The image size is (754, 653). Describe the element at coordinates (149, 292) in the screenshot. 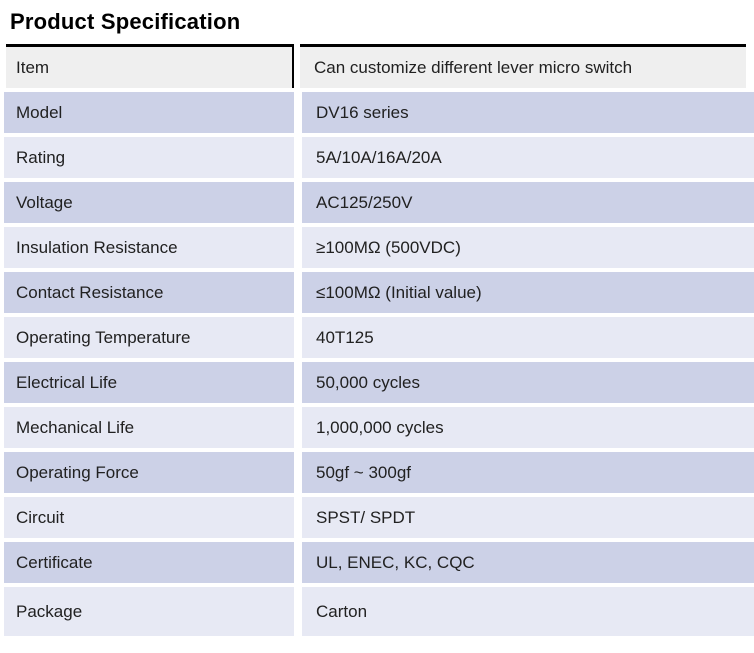

I see `spec-label: Contact Resistance` at that location.